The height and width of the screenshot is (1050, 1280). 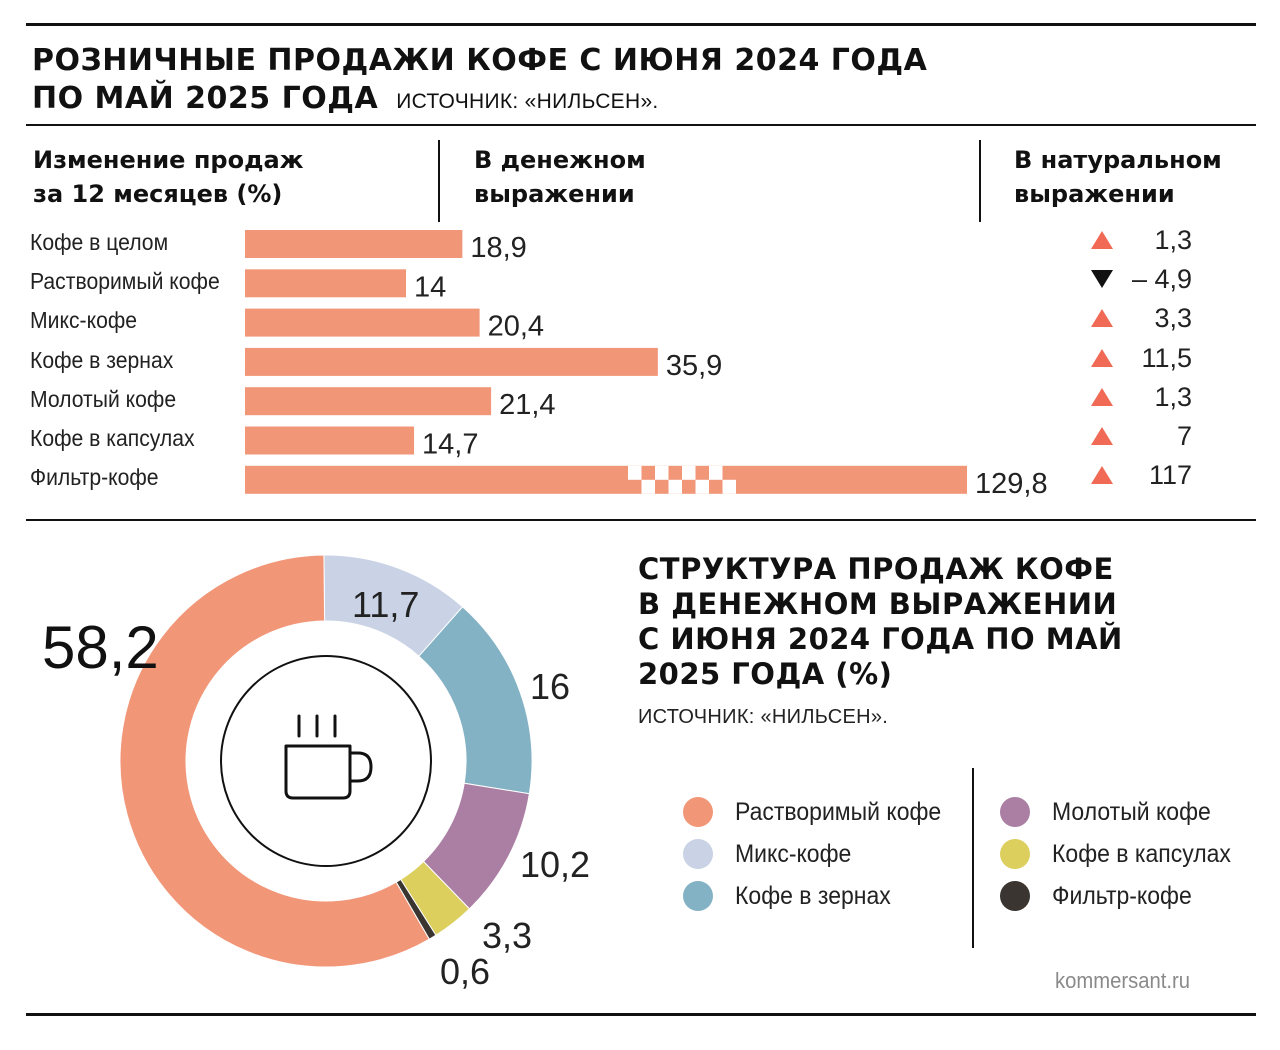 What do you see at coordinates (1161, 279) in the screenshot?
I see `natural-value: – 4,9` at bounding box center [1161, 279].